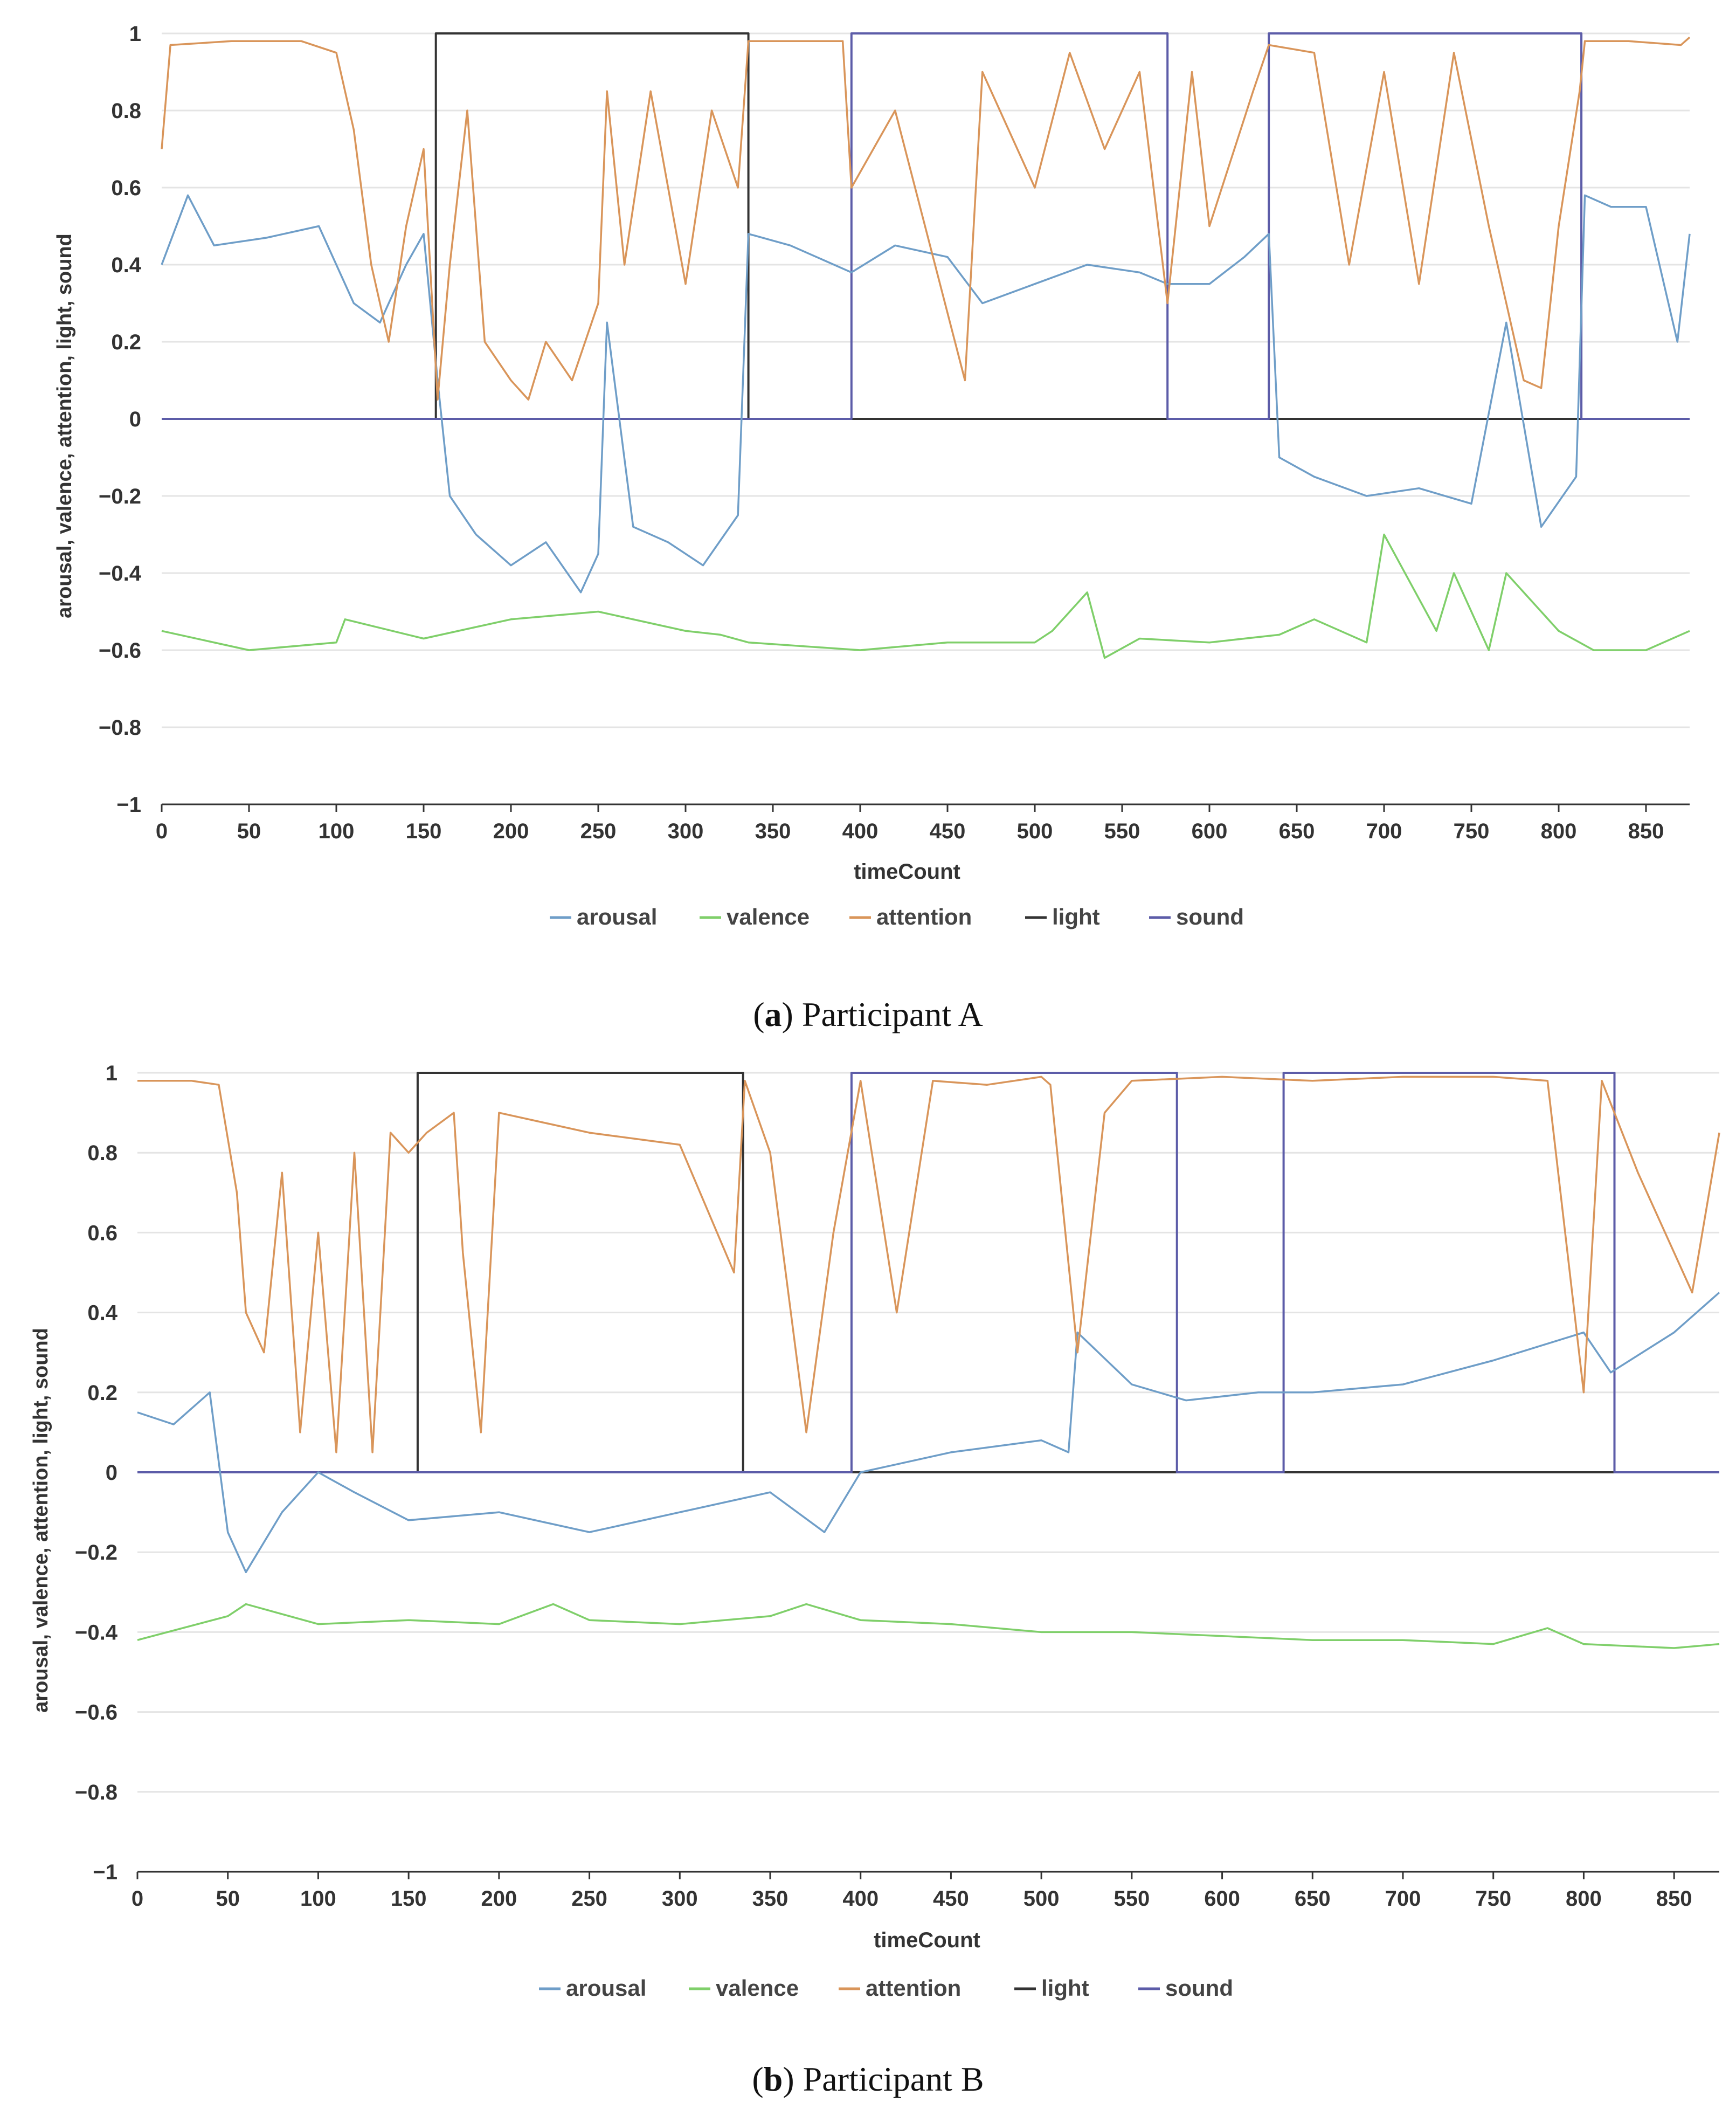  I want to click on x-tick-label: 450, so click(948, 831).